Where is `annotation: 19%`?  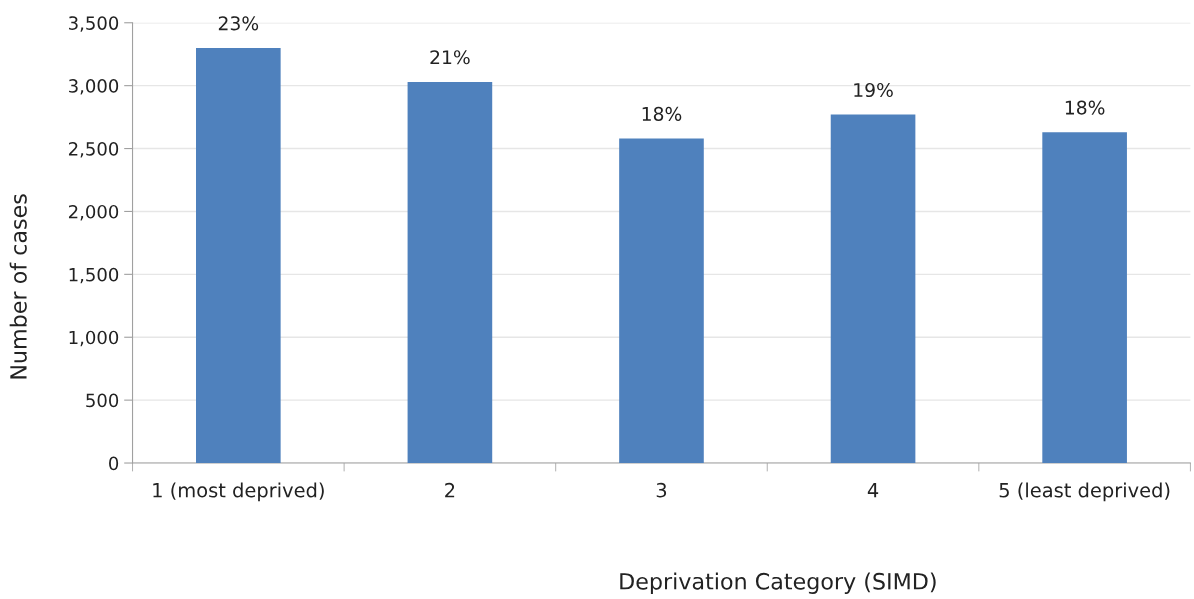
annotation: 19% is located at coordinates (873, 90).